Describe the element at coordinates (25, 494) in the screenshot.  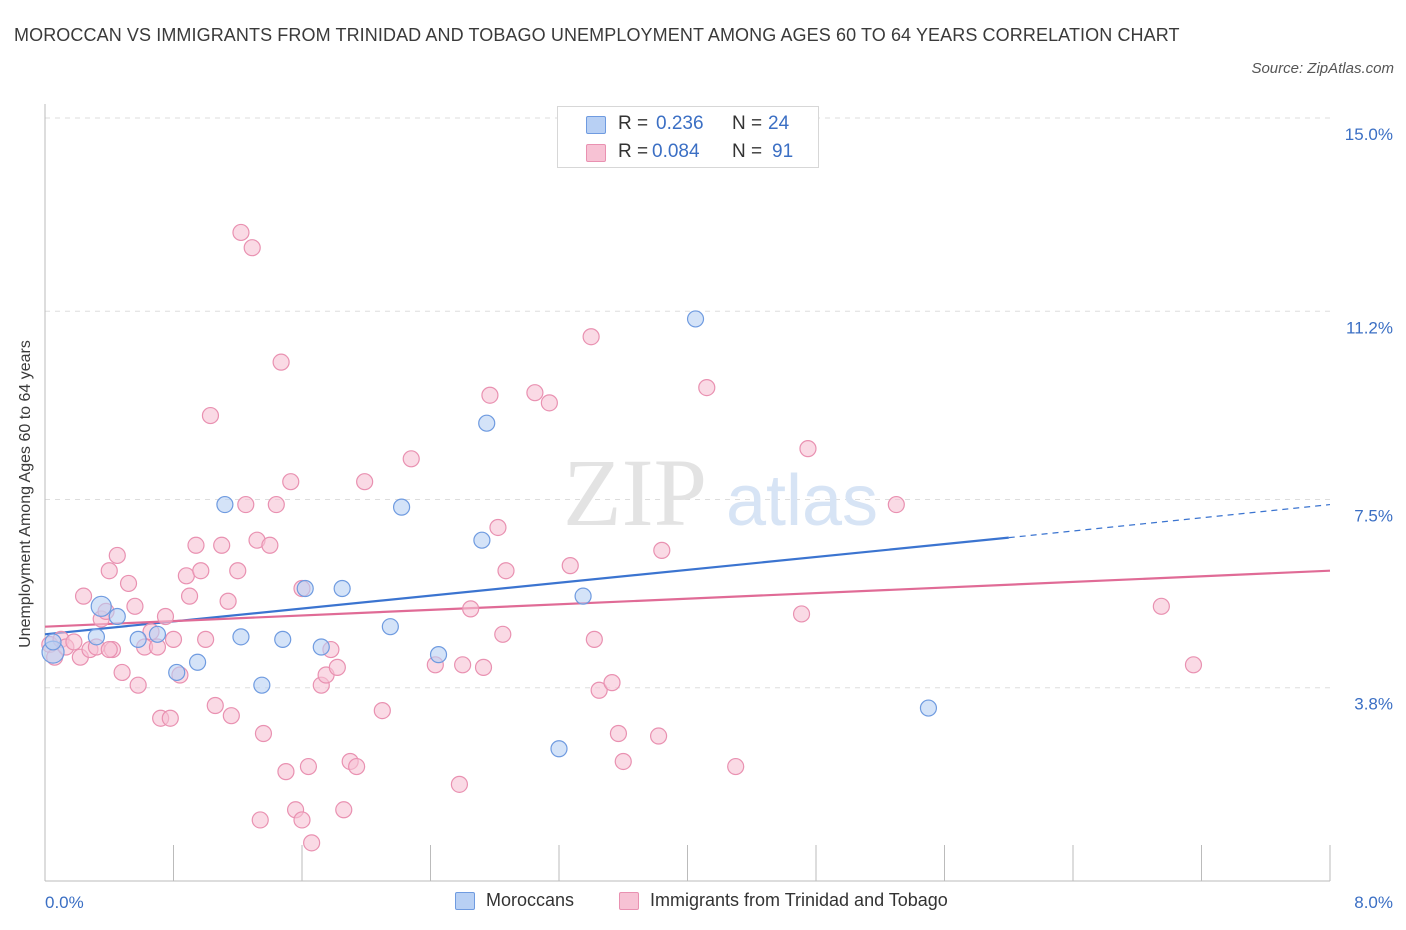
I see `y-axis-label: Unemployment Among Ages 60 to 64 years` at that location.